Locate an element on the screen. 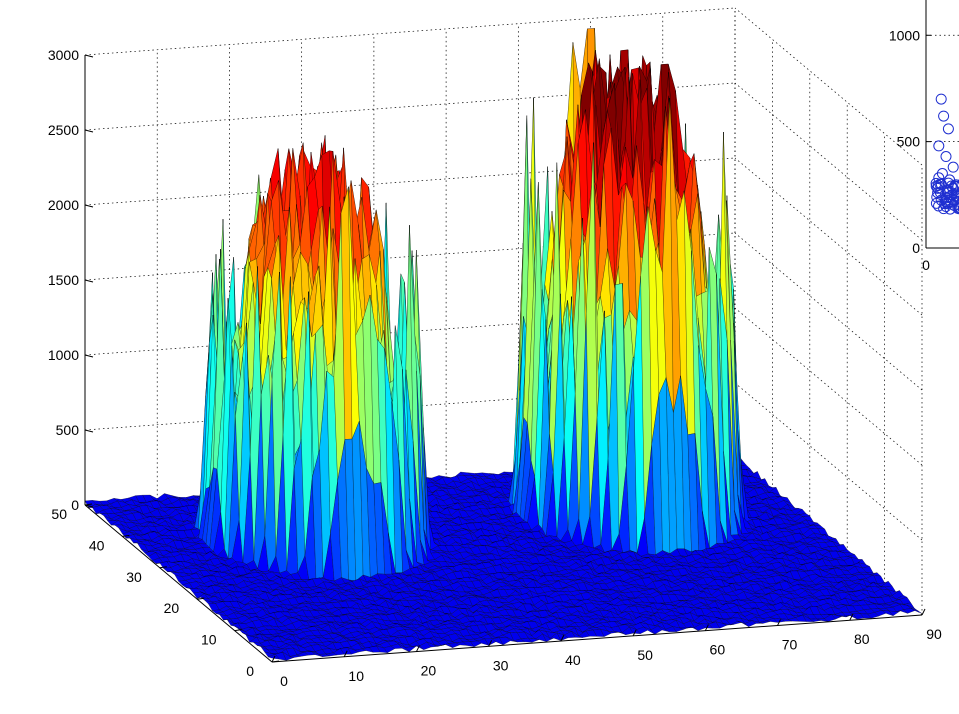 Image resolution: width=959 pixels, height=714 pixels. y-tick-label: 20 is located at coordinates (172, 608).